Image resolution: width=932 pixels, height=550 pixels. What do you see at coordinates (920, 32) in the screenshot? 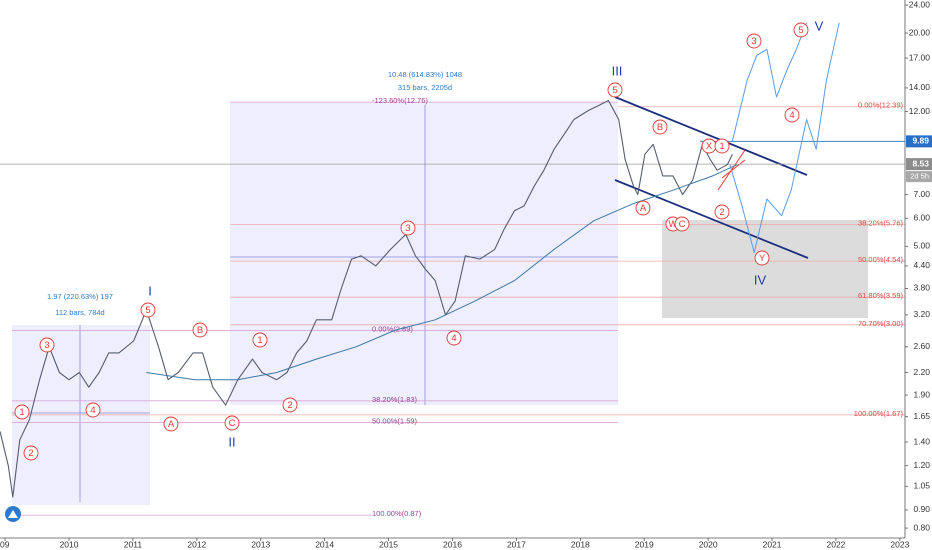
I see `y-tick-label: 20.00` at bounding box center [920, 32].